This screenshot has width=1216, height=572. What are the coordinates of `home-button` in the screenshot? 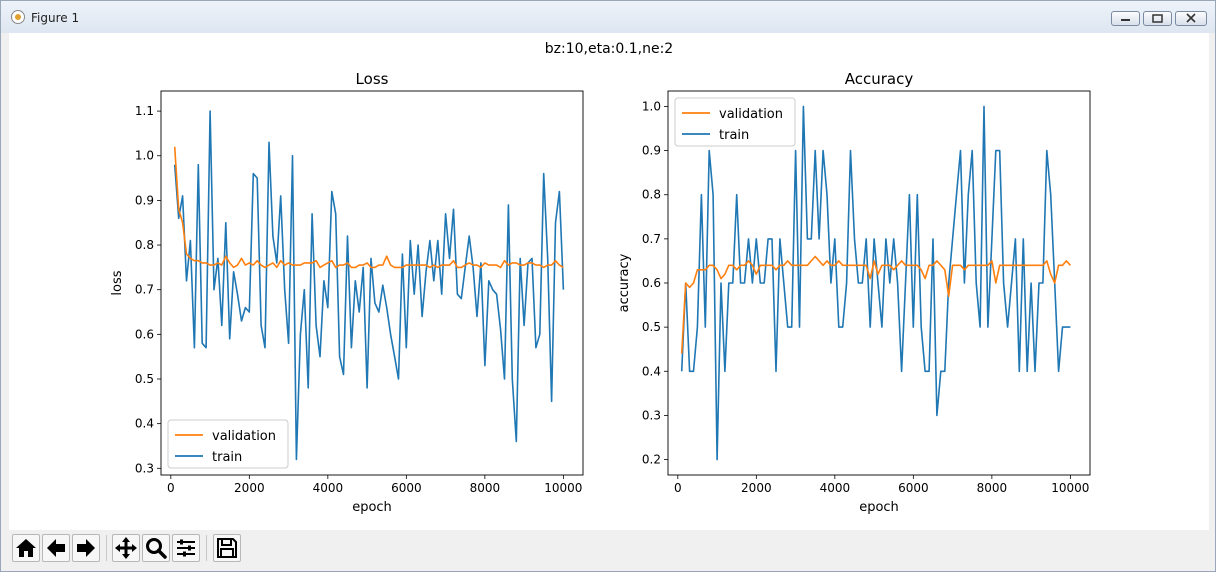 It's located at (26, 548).